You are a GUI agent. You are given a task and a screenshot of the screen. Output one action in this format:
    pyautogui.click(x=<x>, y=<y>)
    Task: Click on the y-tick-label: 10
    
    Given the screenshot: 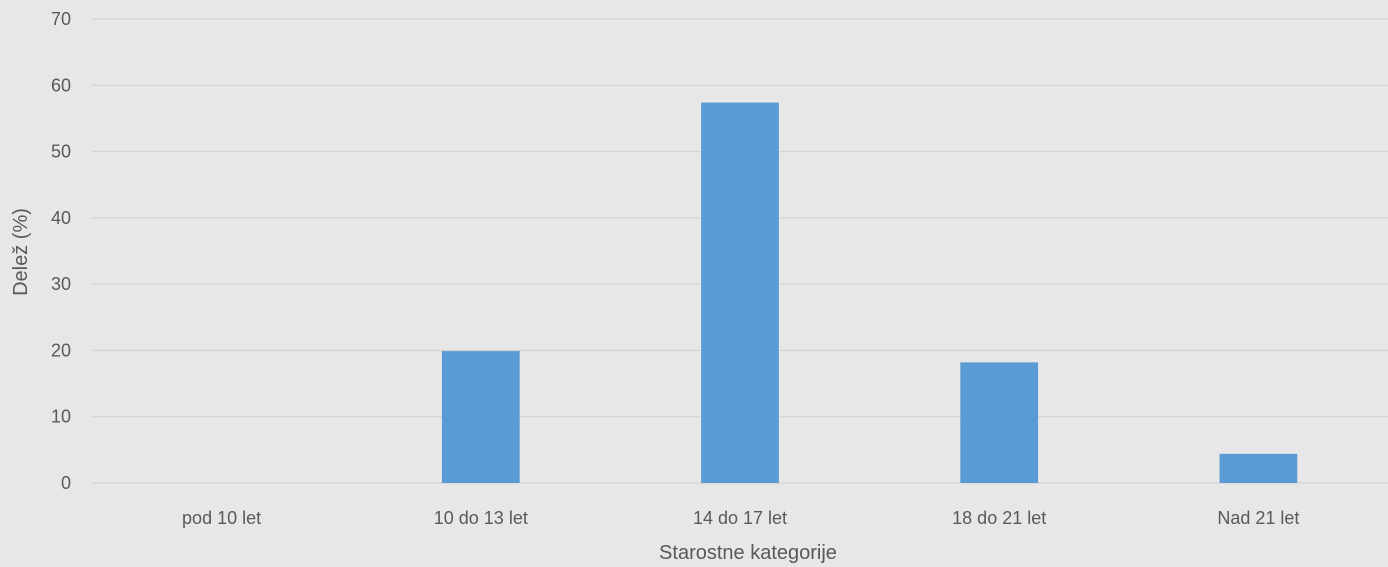 What is the action you would take?
    pyautogui.click(x=61, y=417)
    